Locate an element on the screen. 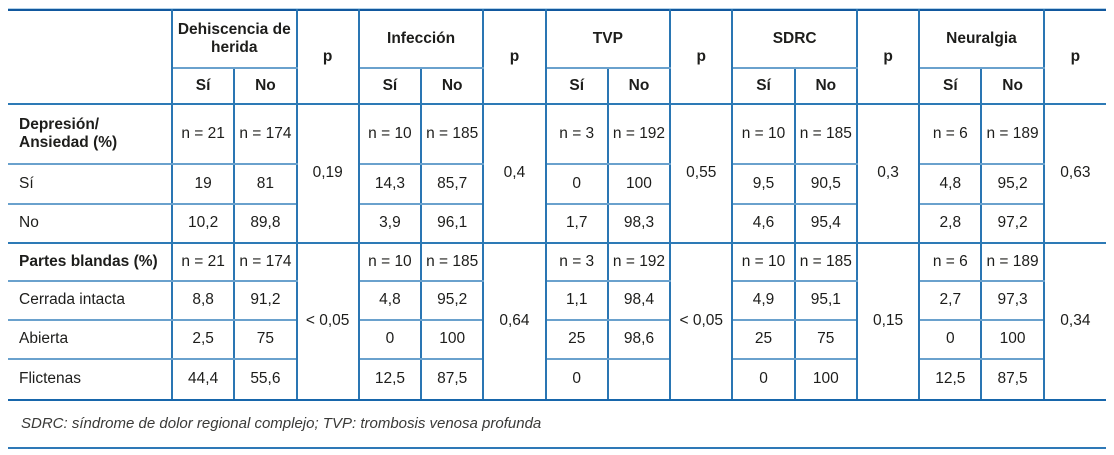 This screenshot has width=1114, height=455. row-label-flictenas: Flictenas is located at coordinates (90, 380).